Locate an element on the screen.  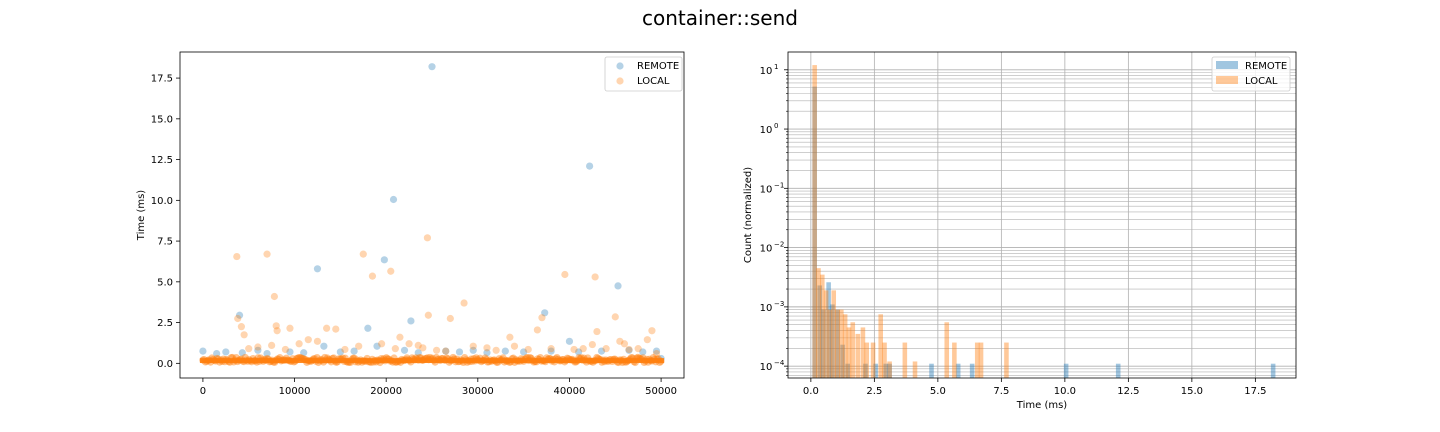
x-tick-label: 20000 is located at coordinates (386, 391).